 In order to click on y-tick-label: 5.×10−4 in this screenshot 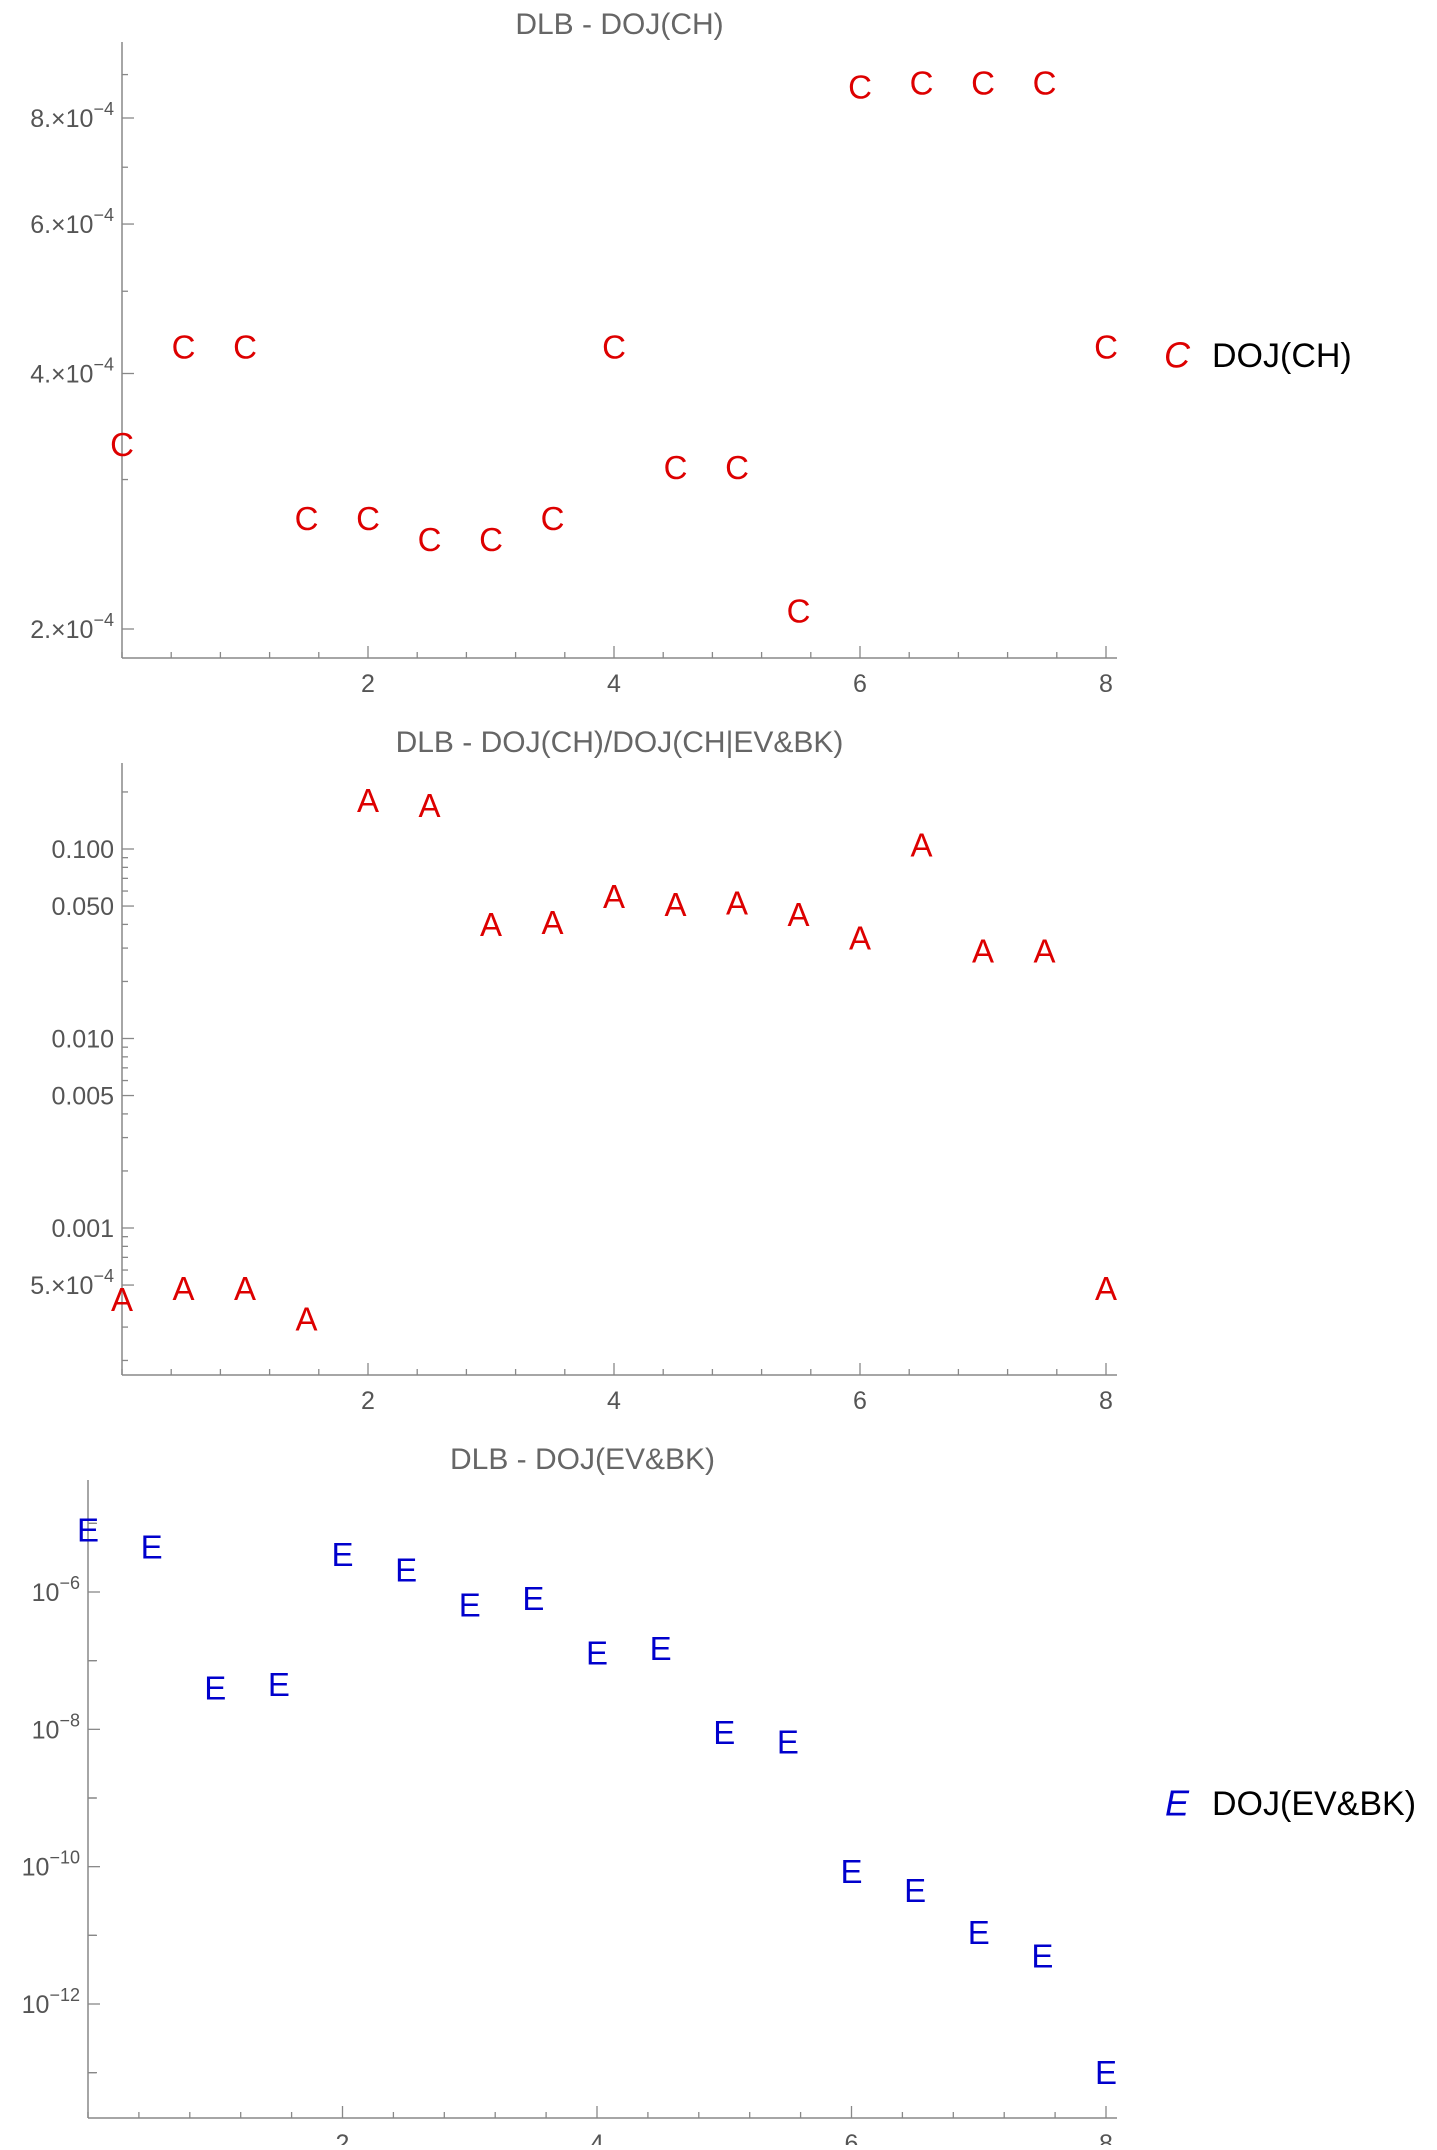, I will do `click(72, 1283)`.